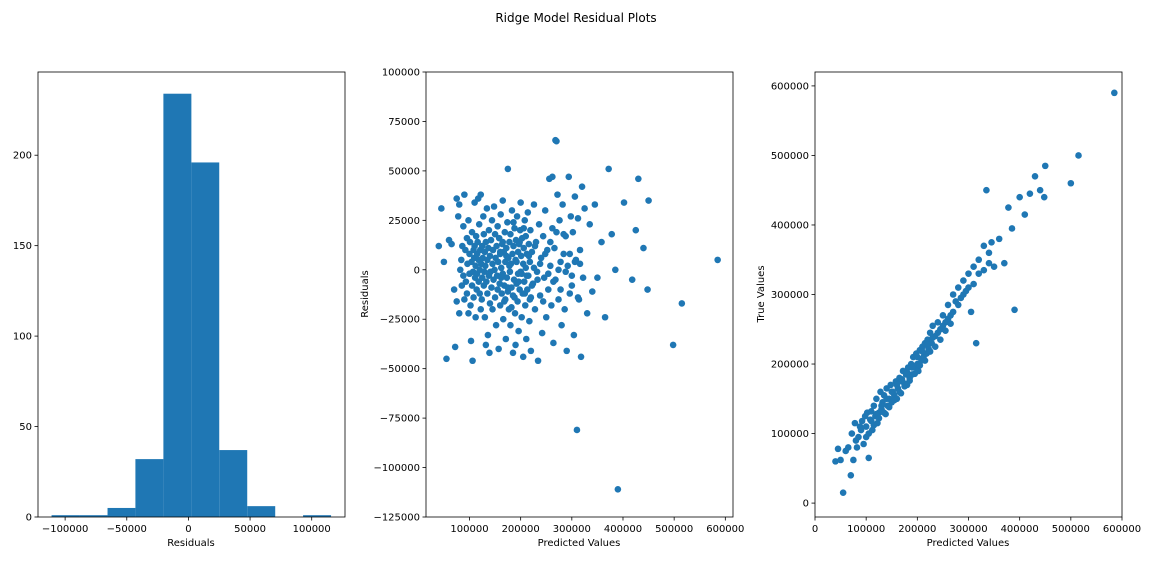  What do you see at coordinates (674, 529) in the screenshot?
I see `residuals-x-tick-label: 500000` at bounding box center [674, 529].